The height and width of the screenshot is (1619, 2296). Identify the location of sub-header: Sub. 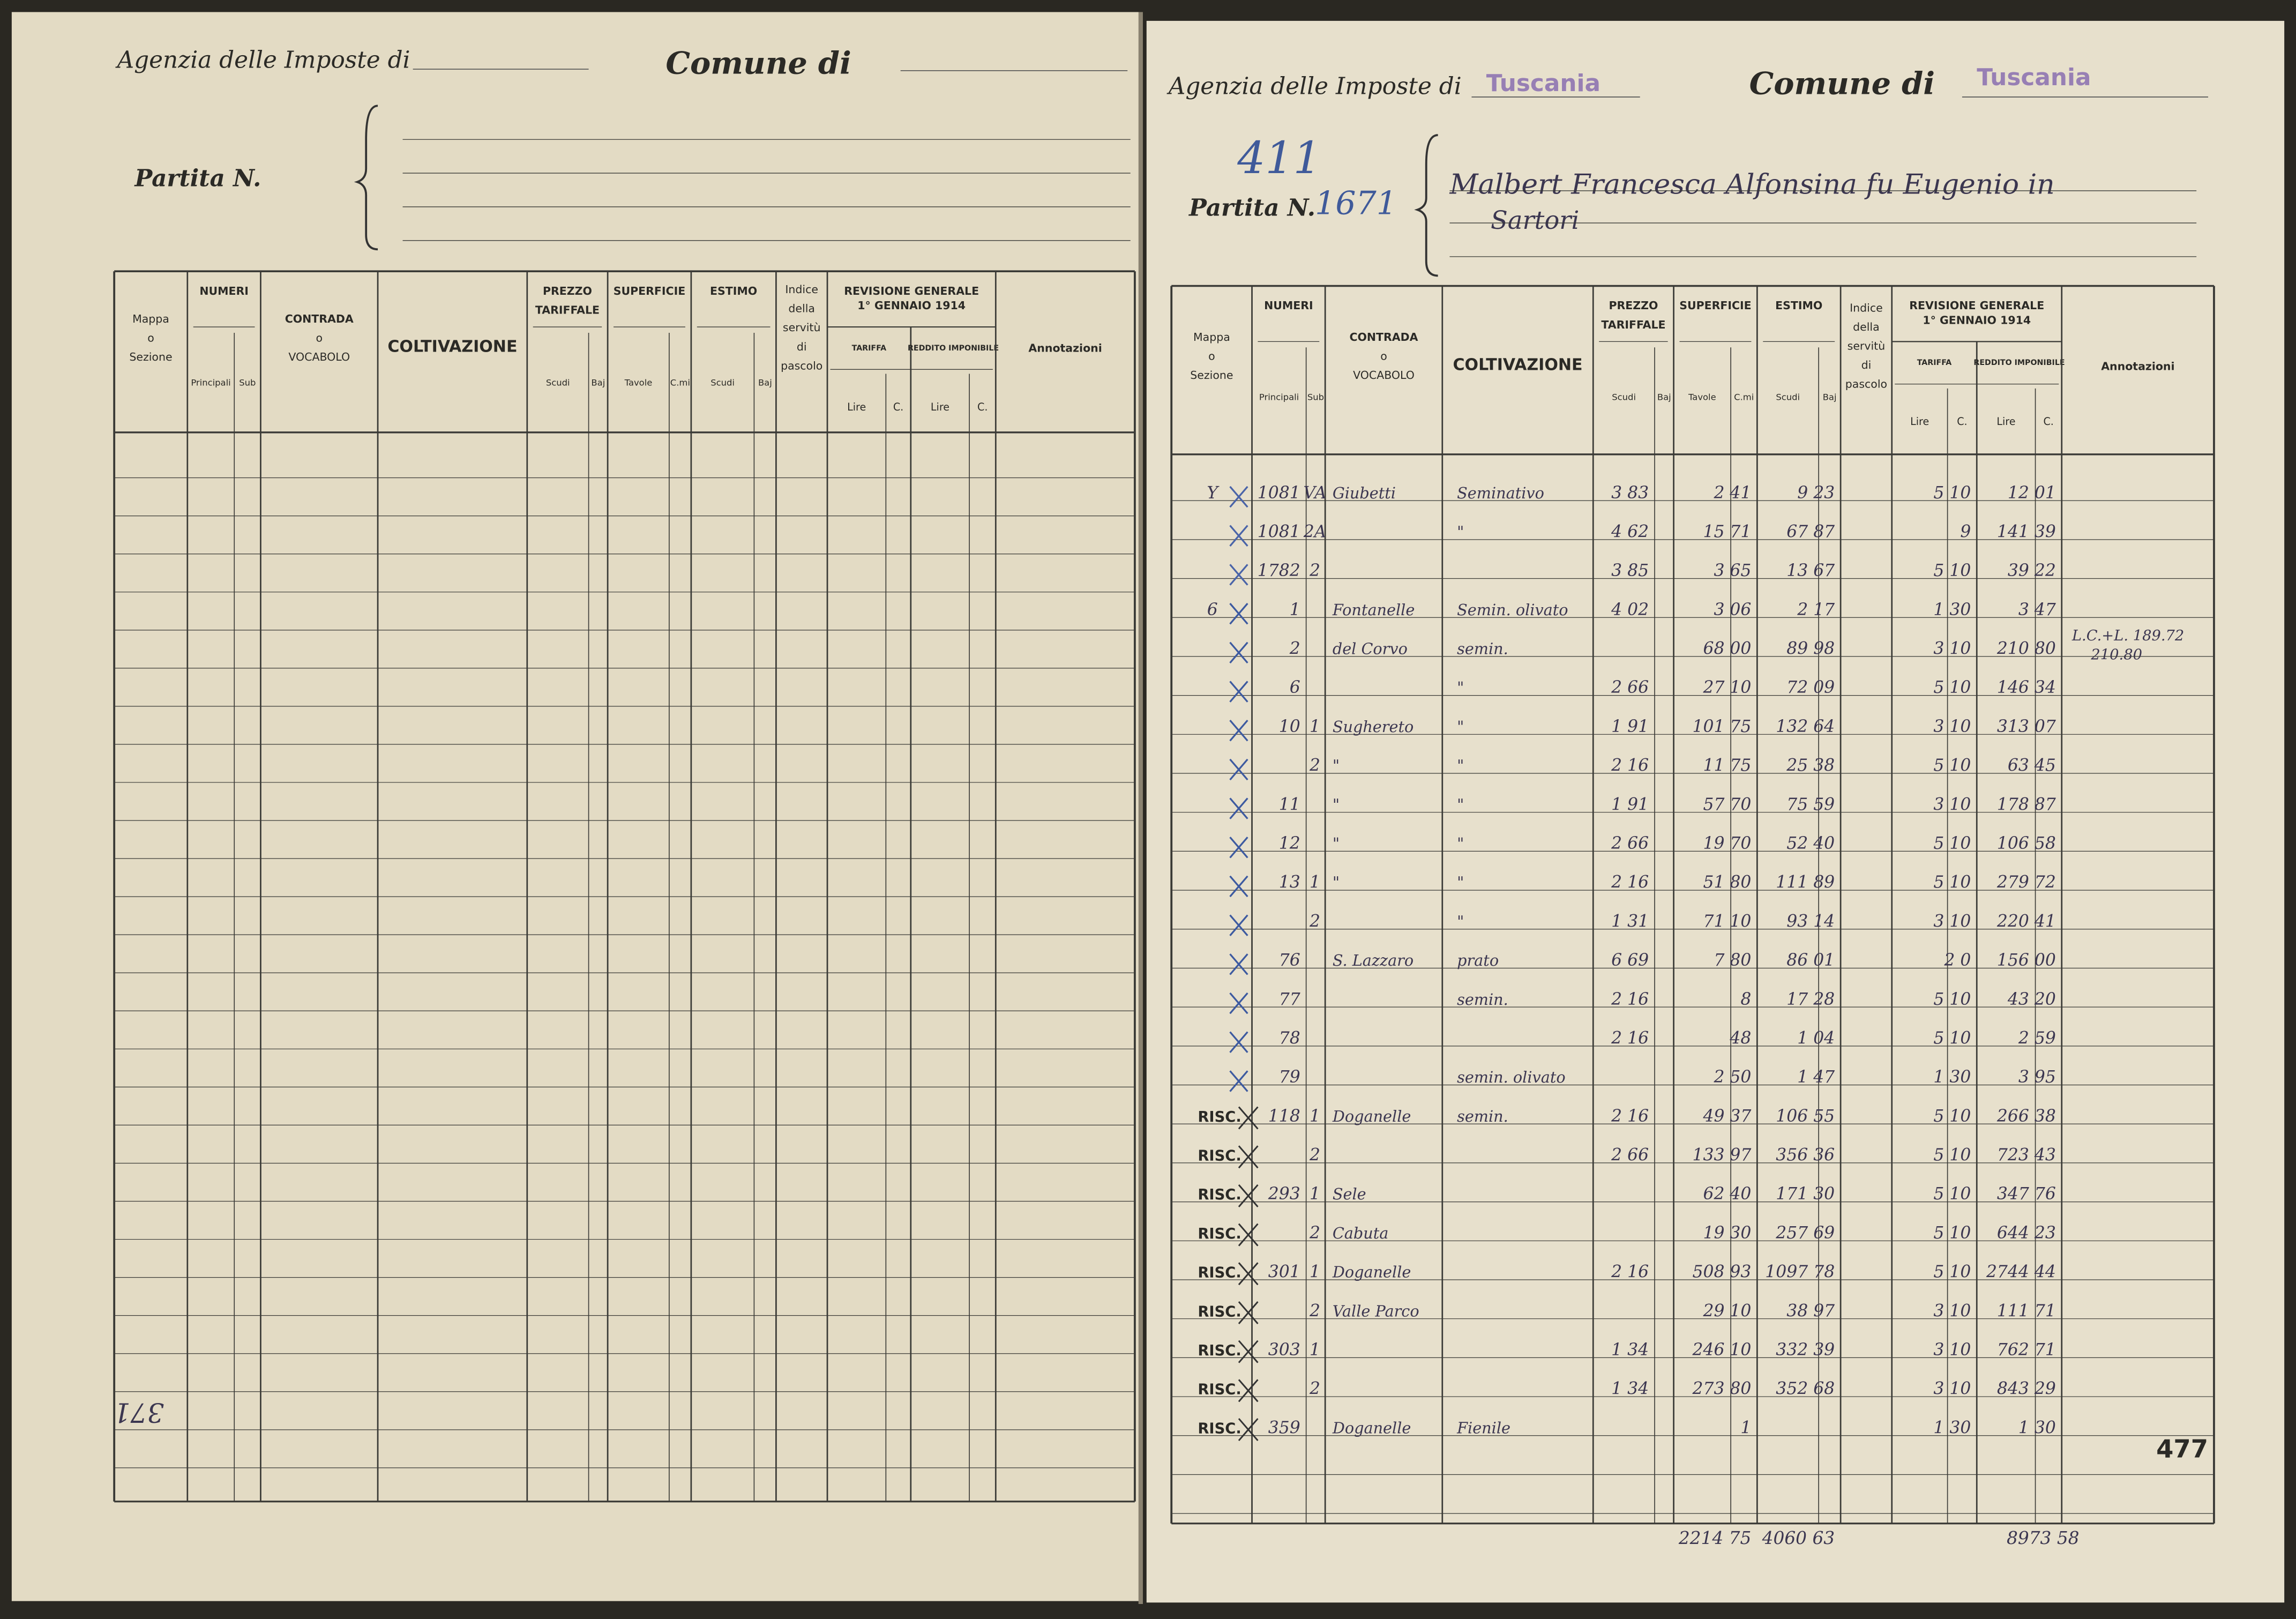
(1316, 397).